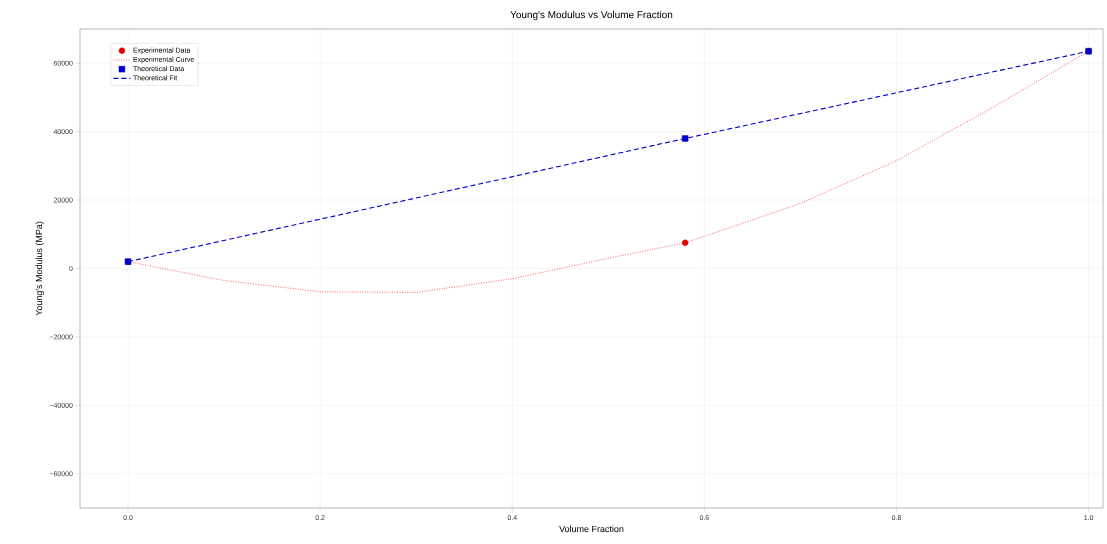 The image size is (1107, 544). I want to click on y-axis-title: Young's Modulus (MPa), so click(39, 268).